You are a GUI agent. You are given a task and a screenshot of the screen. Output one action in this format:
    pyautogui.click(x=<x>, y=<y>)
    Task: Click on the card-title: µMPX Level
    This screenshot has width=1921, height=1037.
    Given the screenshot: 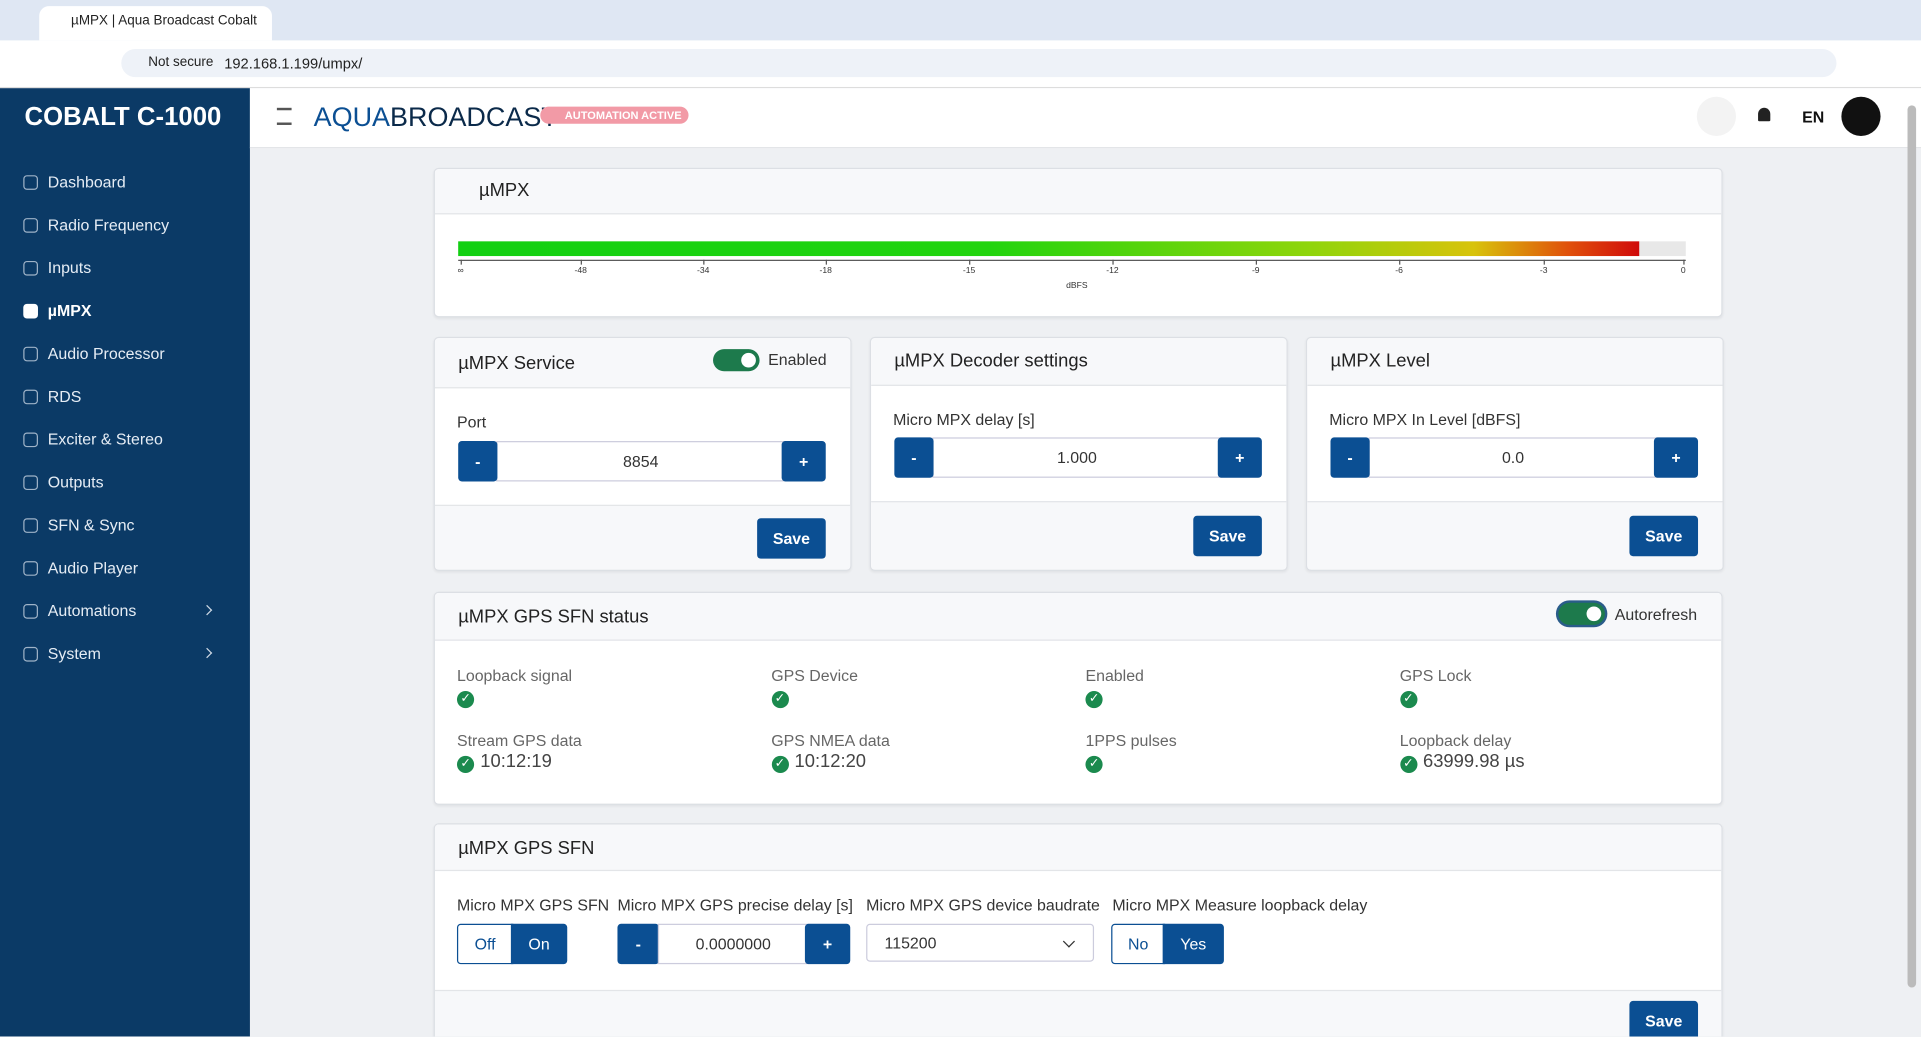 What is the action you would take?
    pyautogui.click(x=1380, y=361)
    